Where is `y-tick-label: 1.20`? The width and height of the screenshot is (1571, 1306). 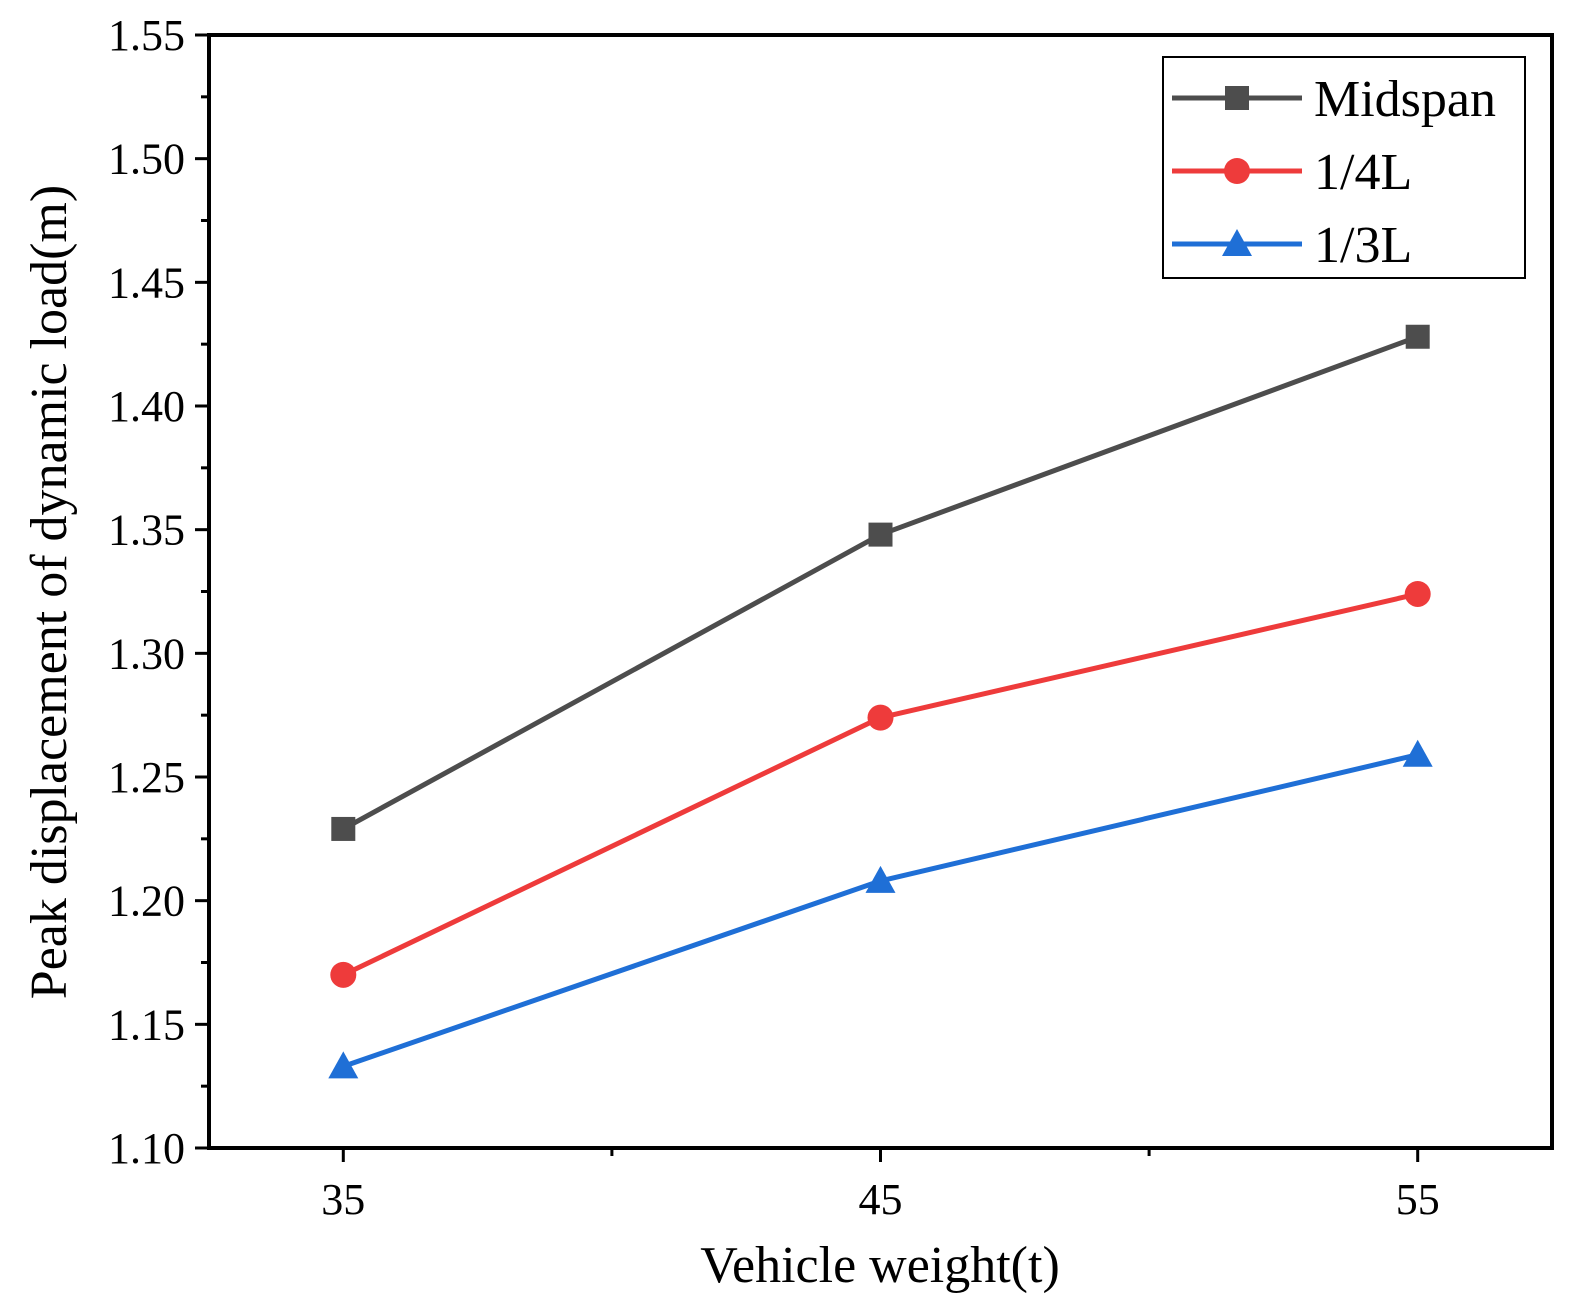
y-tick-label: 1.20 is located at coordinates (146, 901).